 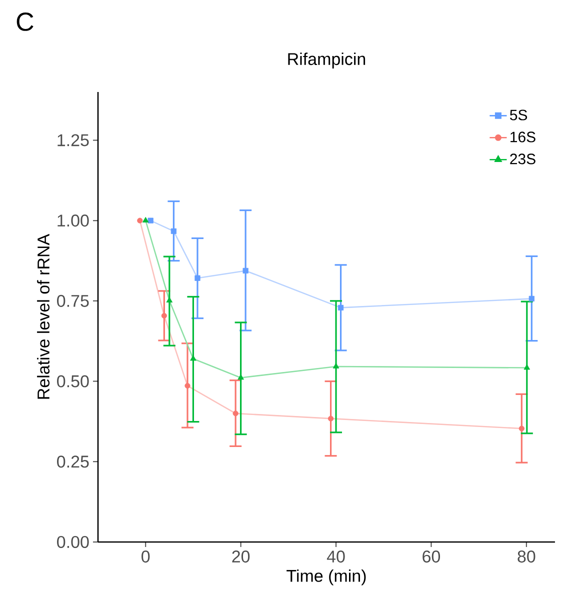 What do you see at coordinates (431, 556) in the screenshot?
I see `x-tick-label: 60` at bounding box center [431, 556].